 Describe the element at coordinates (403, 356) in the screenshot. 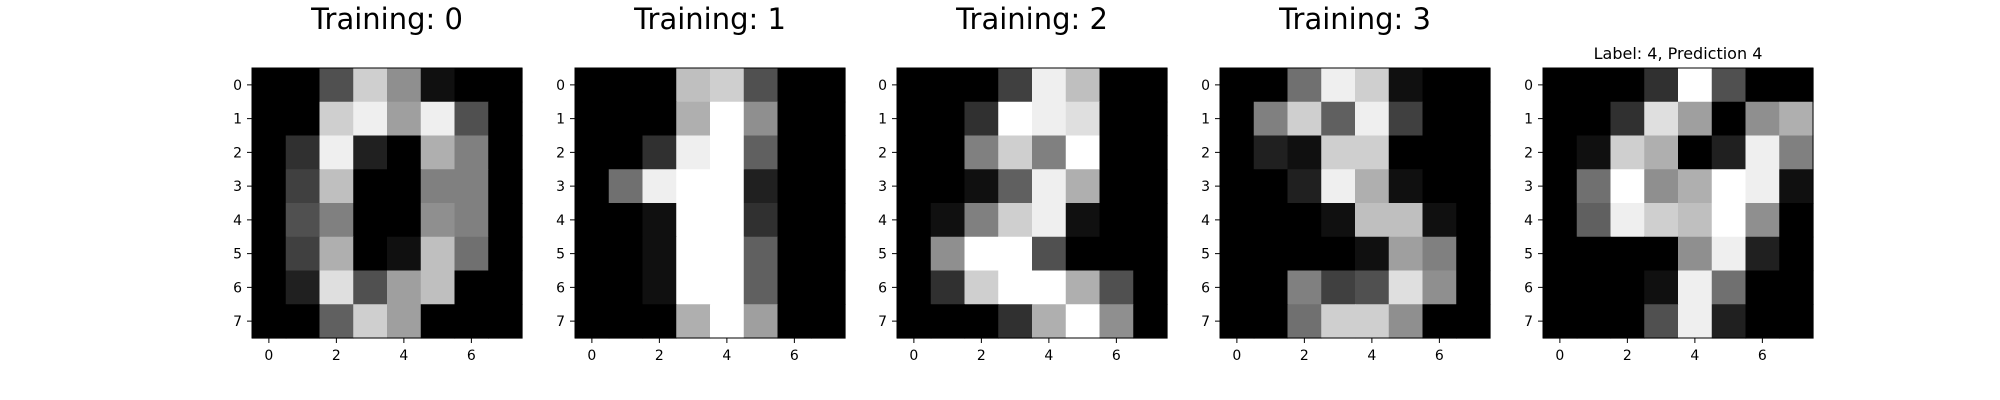

I see `x-tick-label: 4` at that location.